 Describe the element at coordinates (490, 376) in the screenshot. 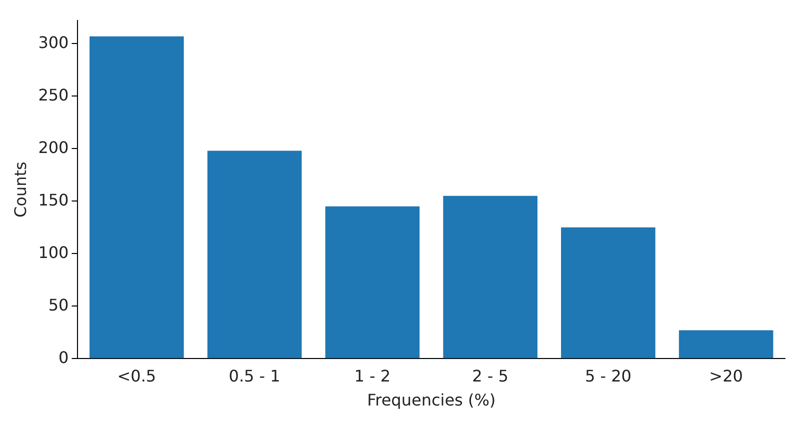

I see `x-tick-label: 2 - 5` at that location.